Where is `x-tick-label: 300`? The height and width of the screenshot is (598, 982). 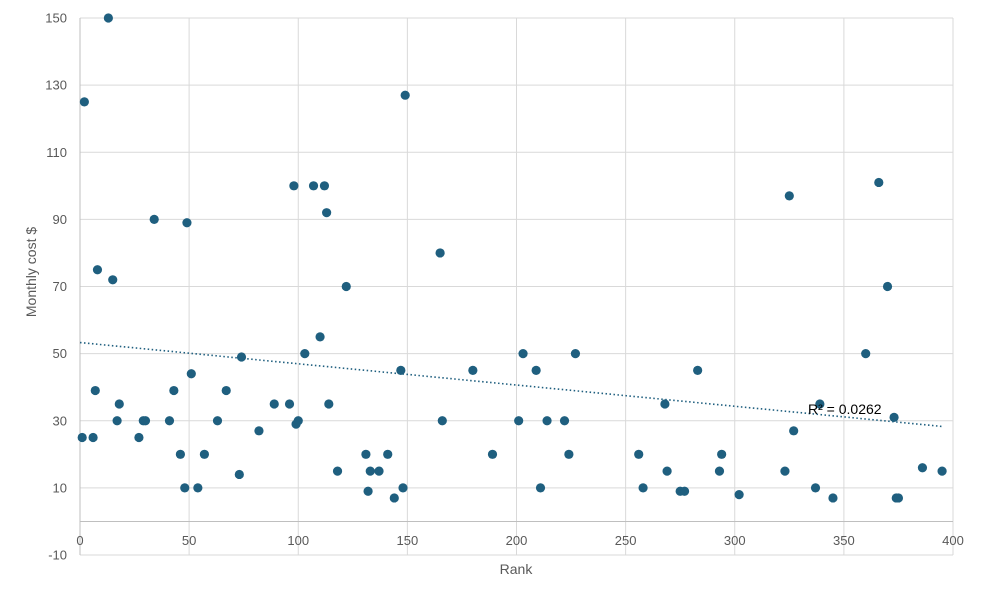 x-tick-label: 300 is located at coordinates (735, 540).